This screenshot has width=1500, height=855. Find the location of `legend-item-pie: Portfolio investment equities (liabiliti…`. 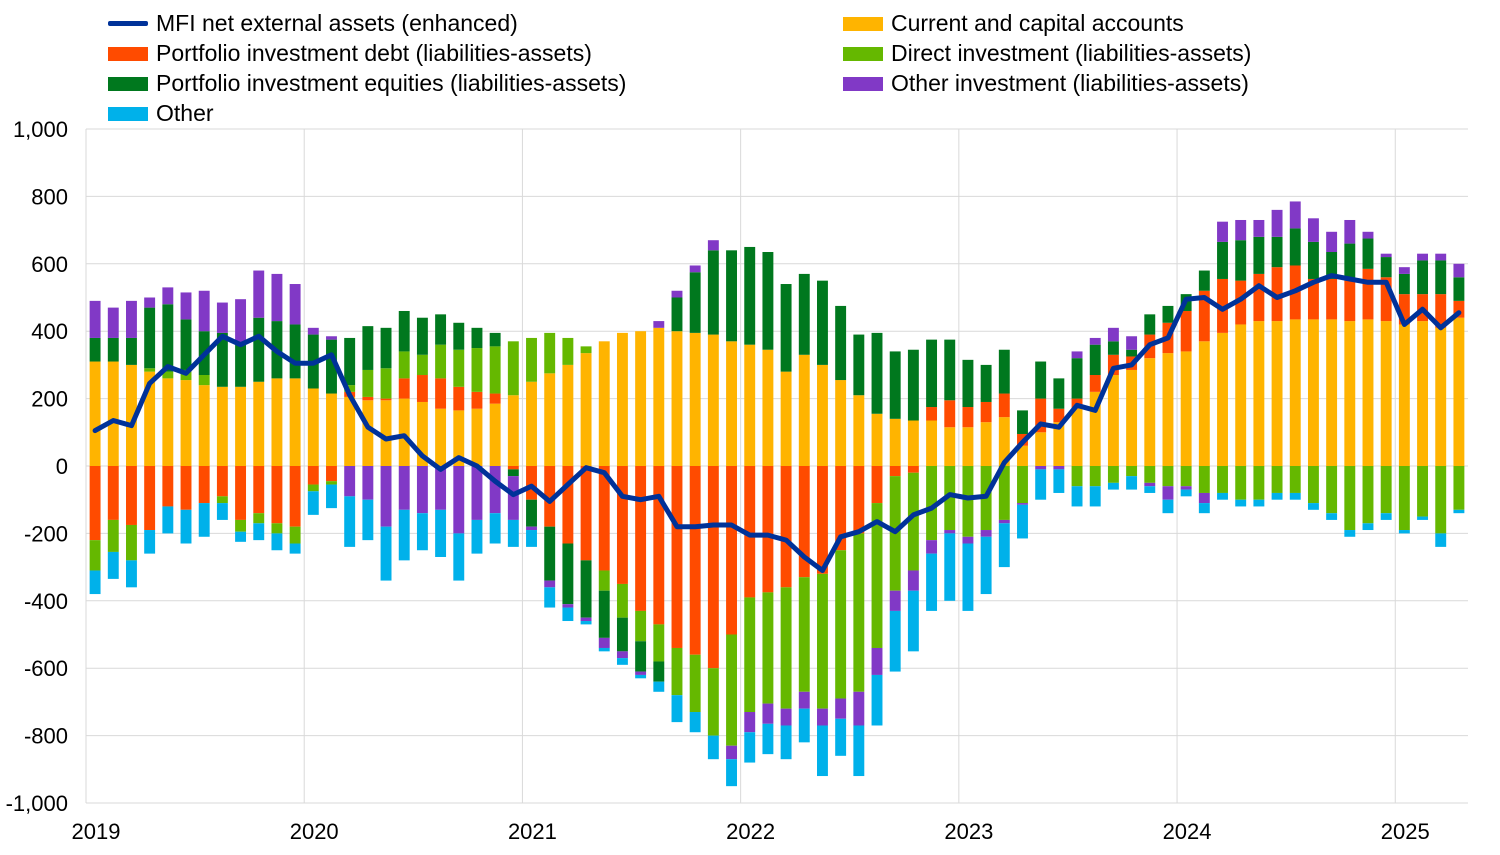

legend-item-pie: Portfolio investment equities (liabiliti… is located at coordinates (367, 83).